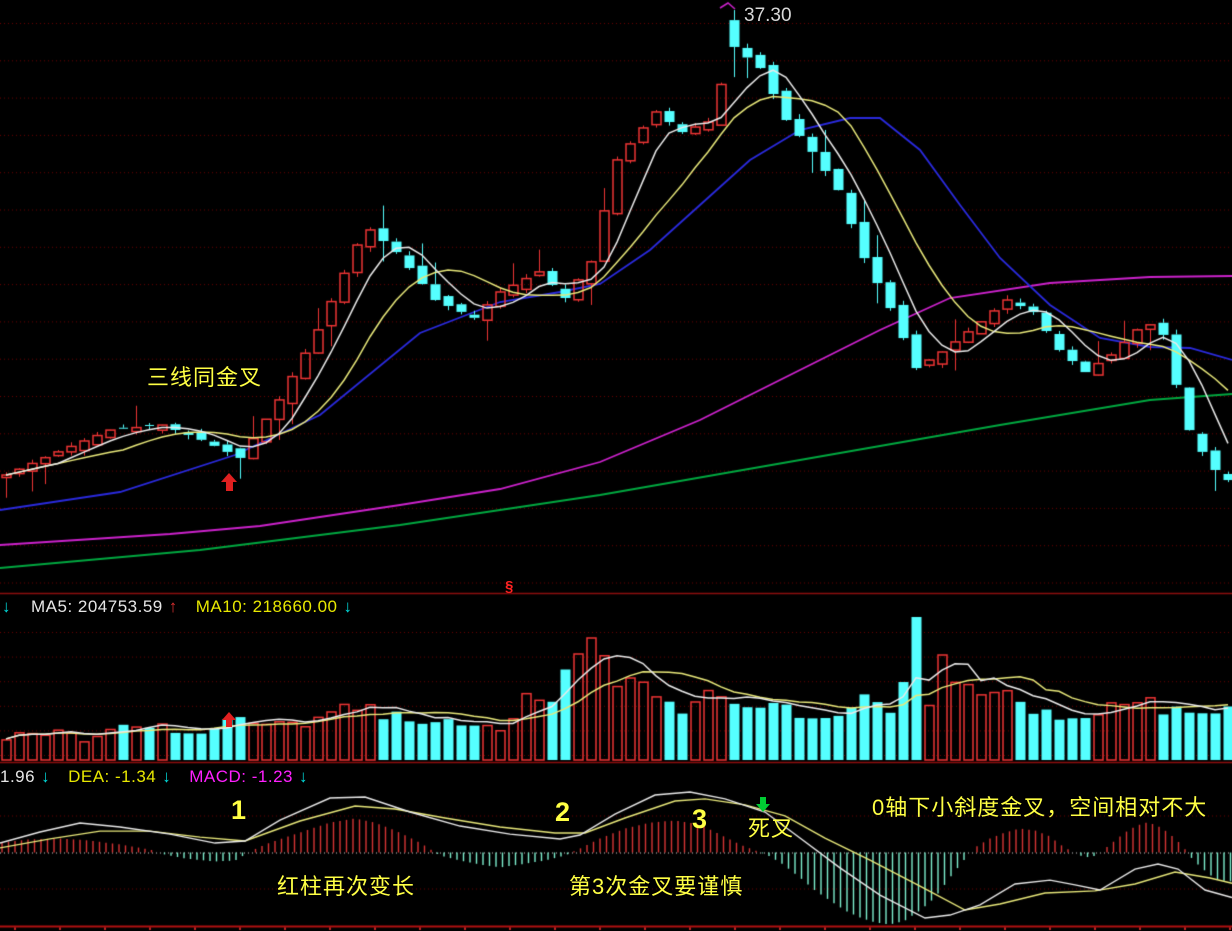  What do you see at coordinates (509, 586) in the screenshot?
I see `ex-rights-marker: §` at bounding box center [509, 586].